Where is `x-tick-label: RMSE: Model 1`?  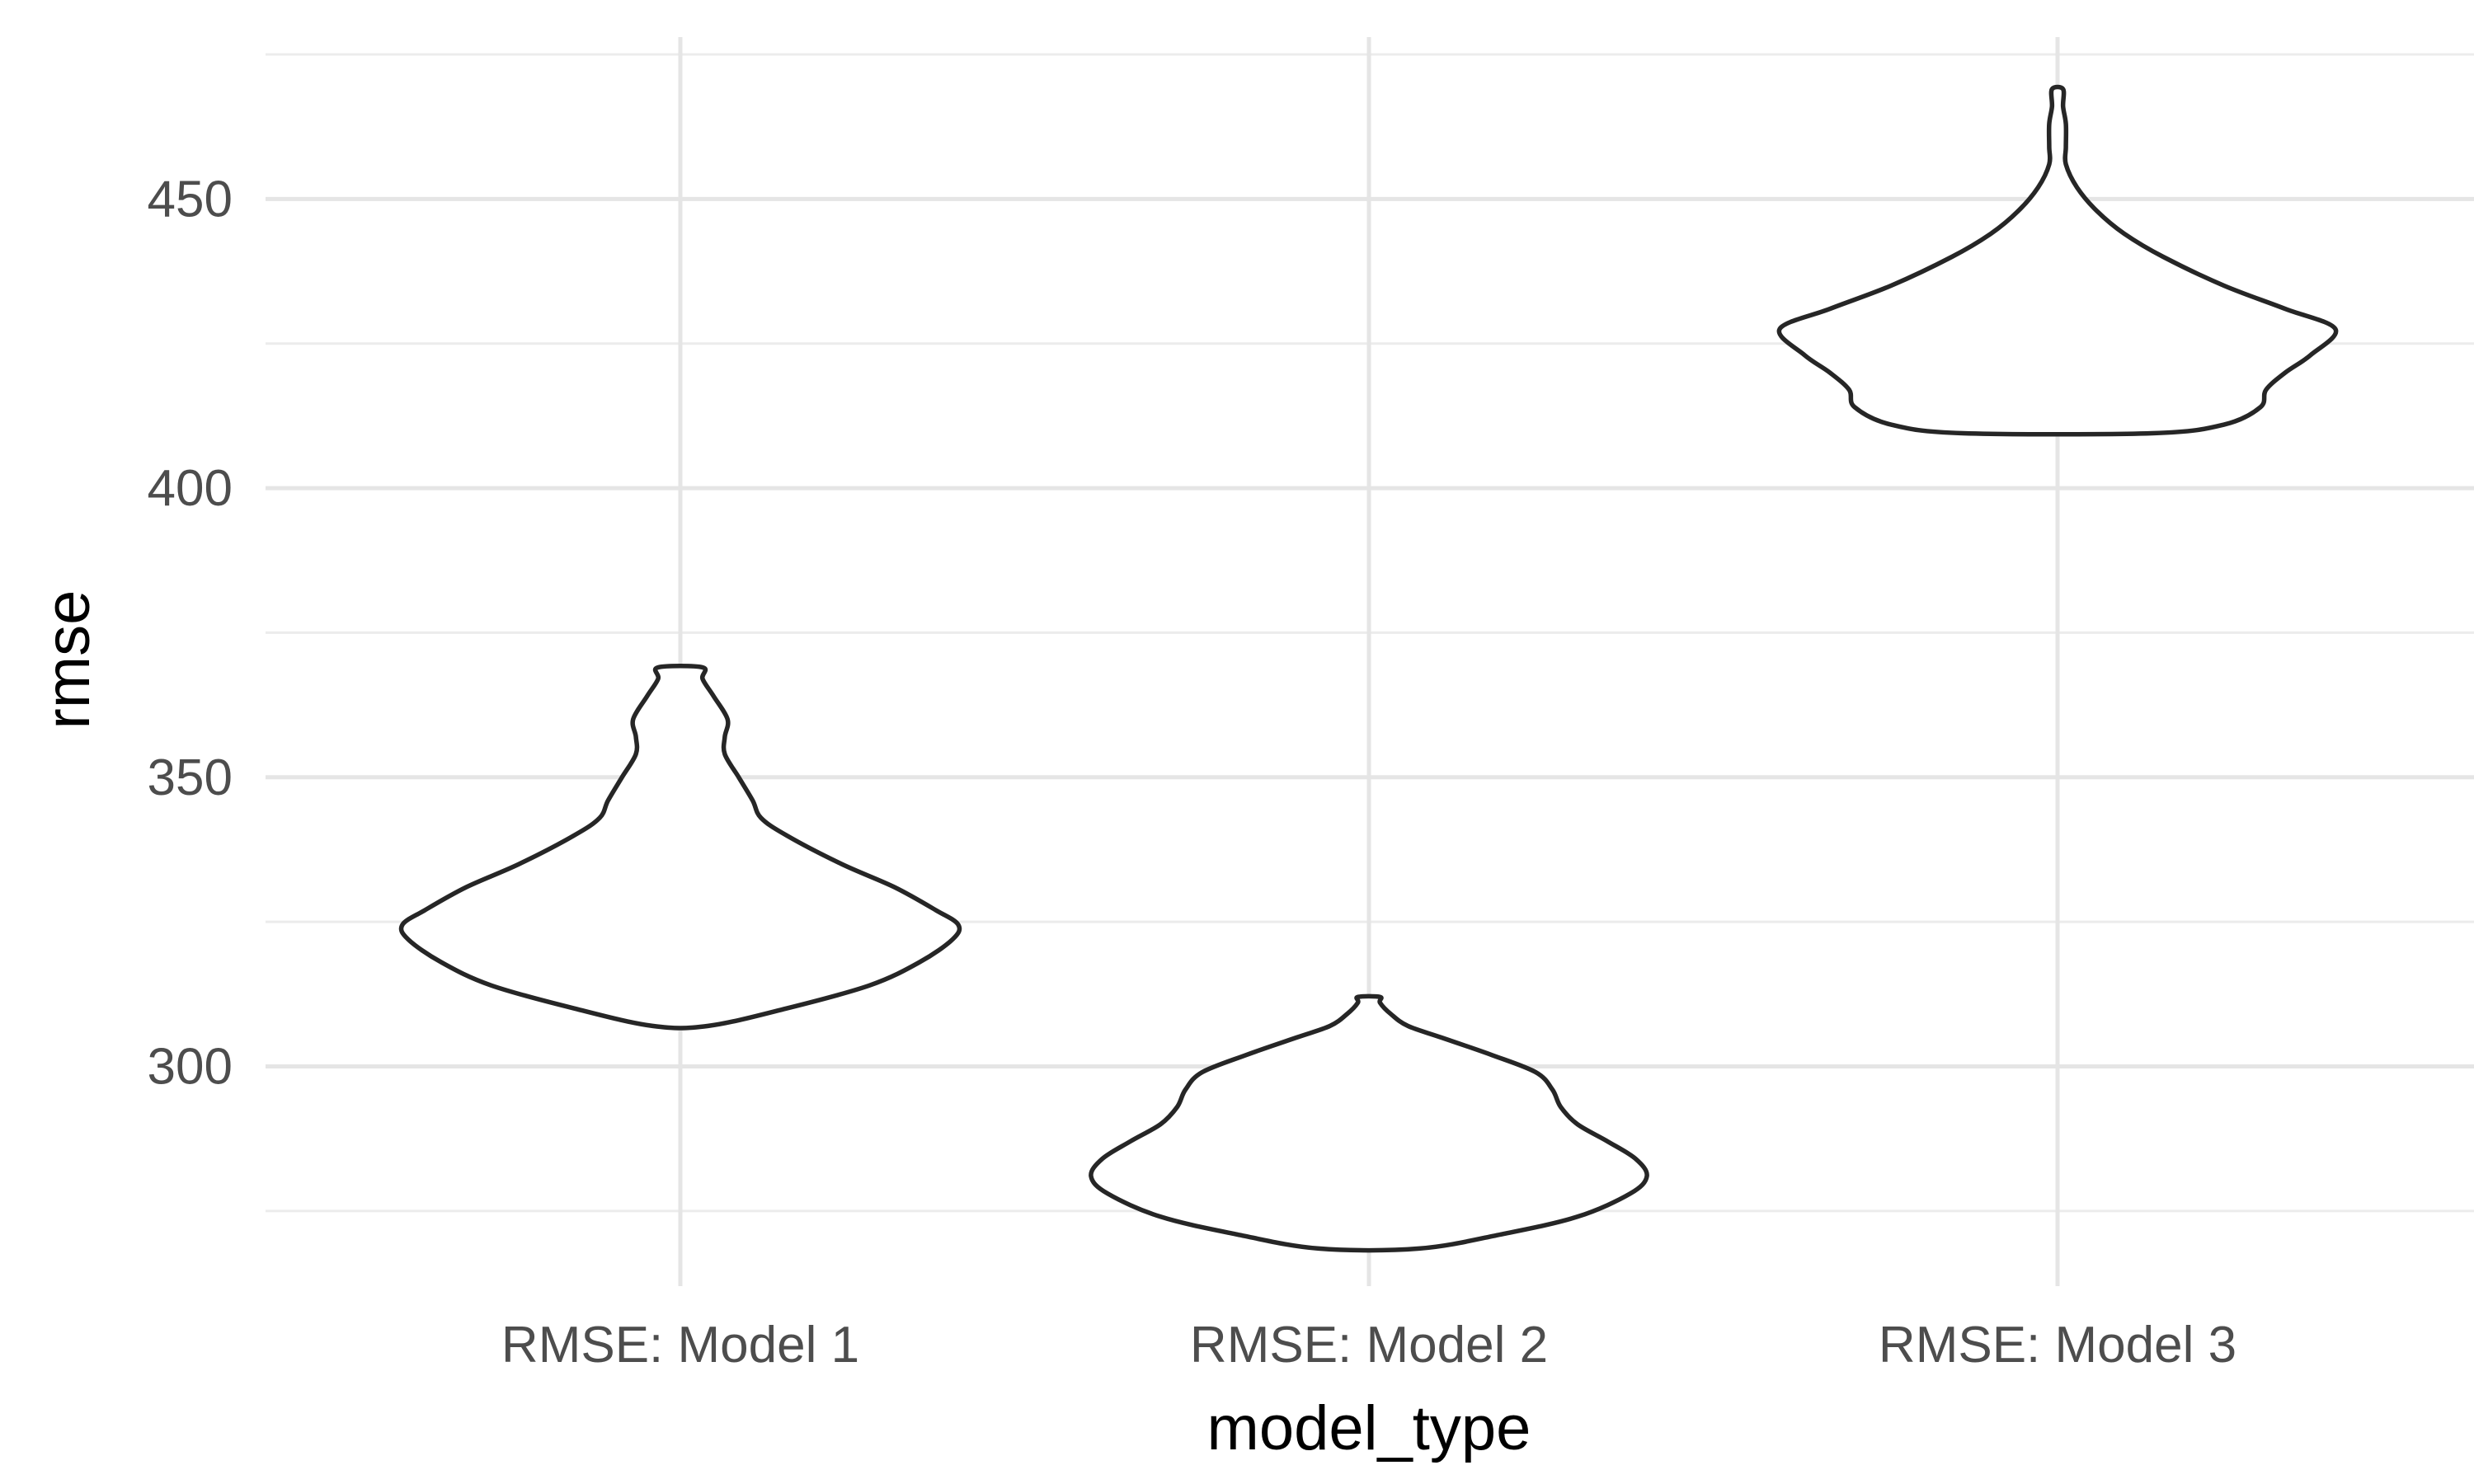
x-tick-label: RMSE: Model 1 is located at coordinates (680, 1345).